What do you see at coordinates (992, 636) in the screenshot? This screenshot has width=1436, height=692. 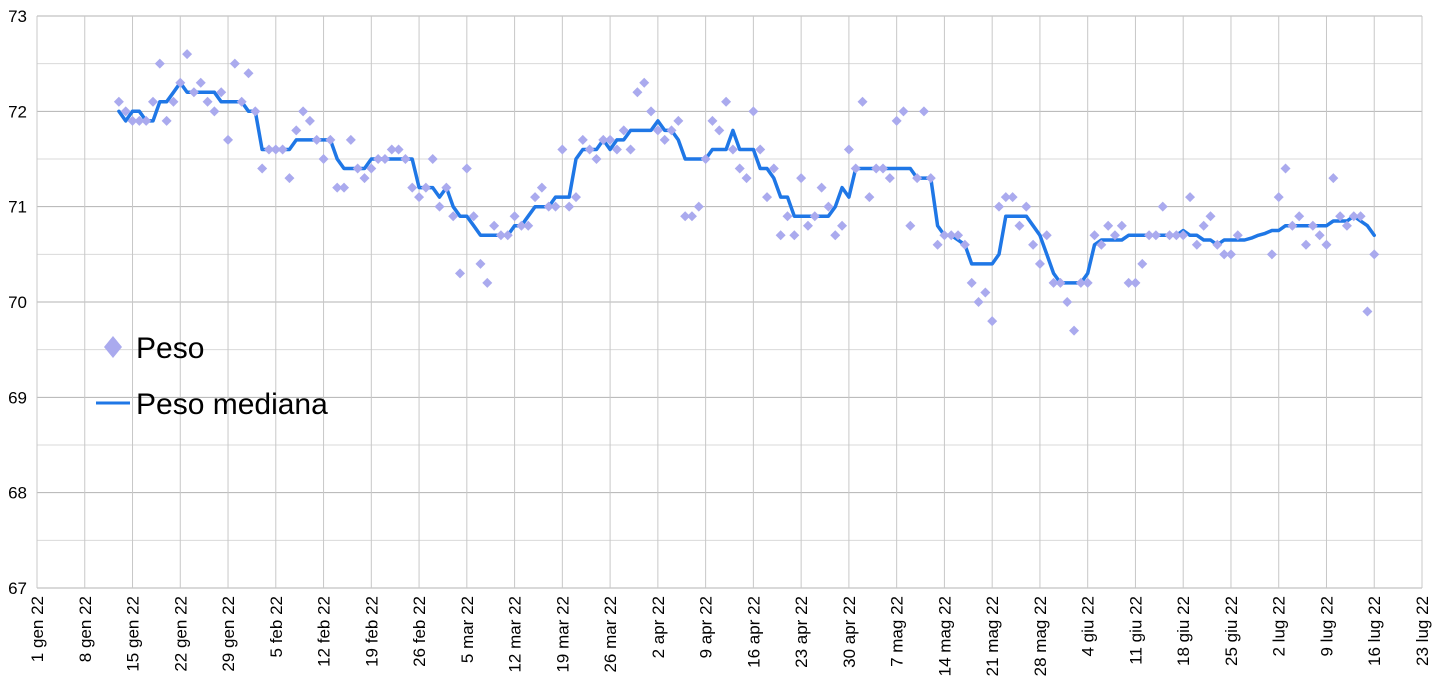 I see `x-tick-label: 21 mag 22` at bounding box center [992, 636].